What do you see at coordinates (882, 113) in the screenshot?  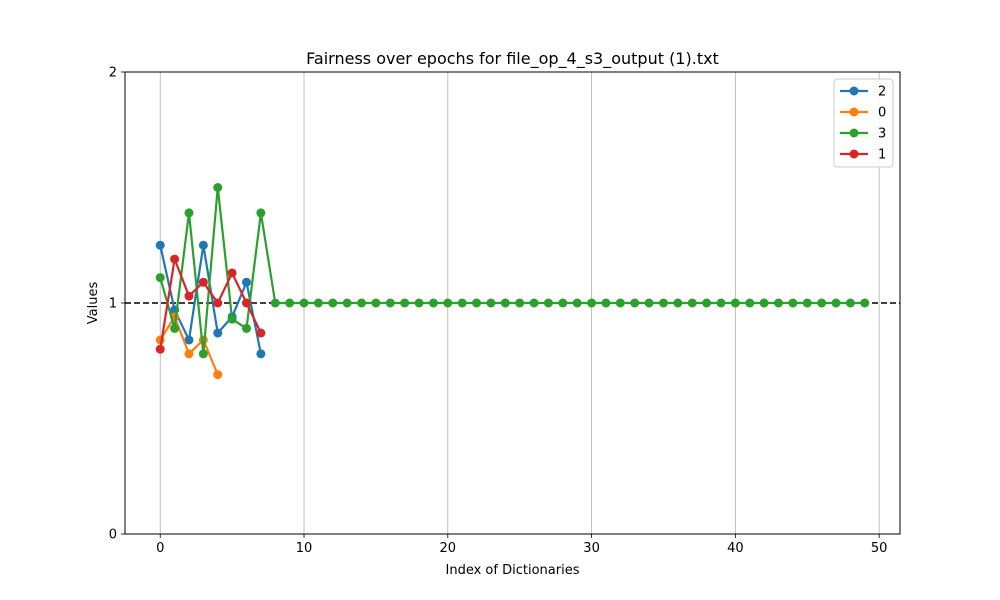 I see `legend-label: 0` at bounding box center [882, 113].